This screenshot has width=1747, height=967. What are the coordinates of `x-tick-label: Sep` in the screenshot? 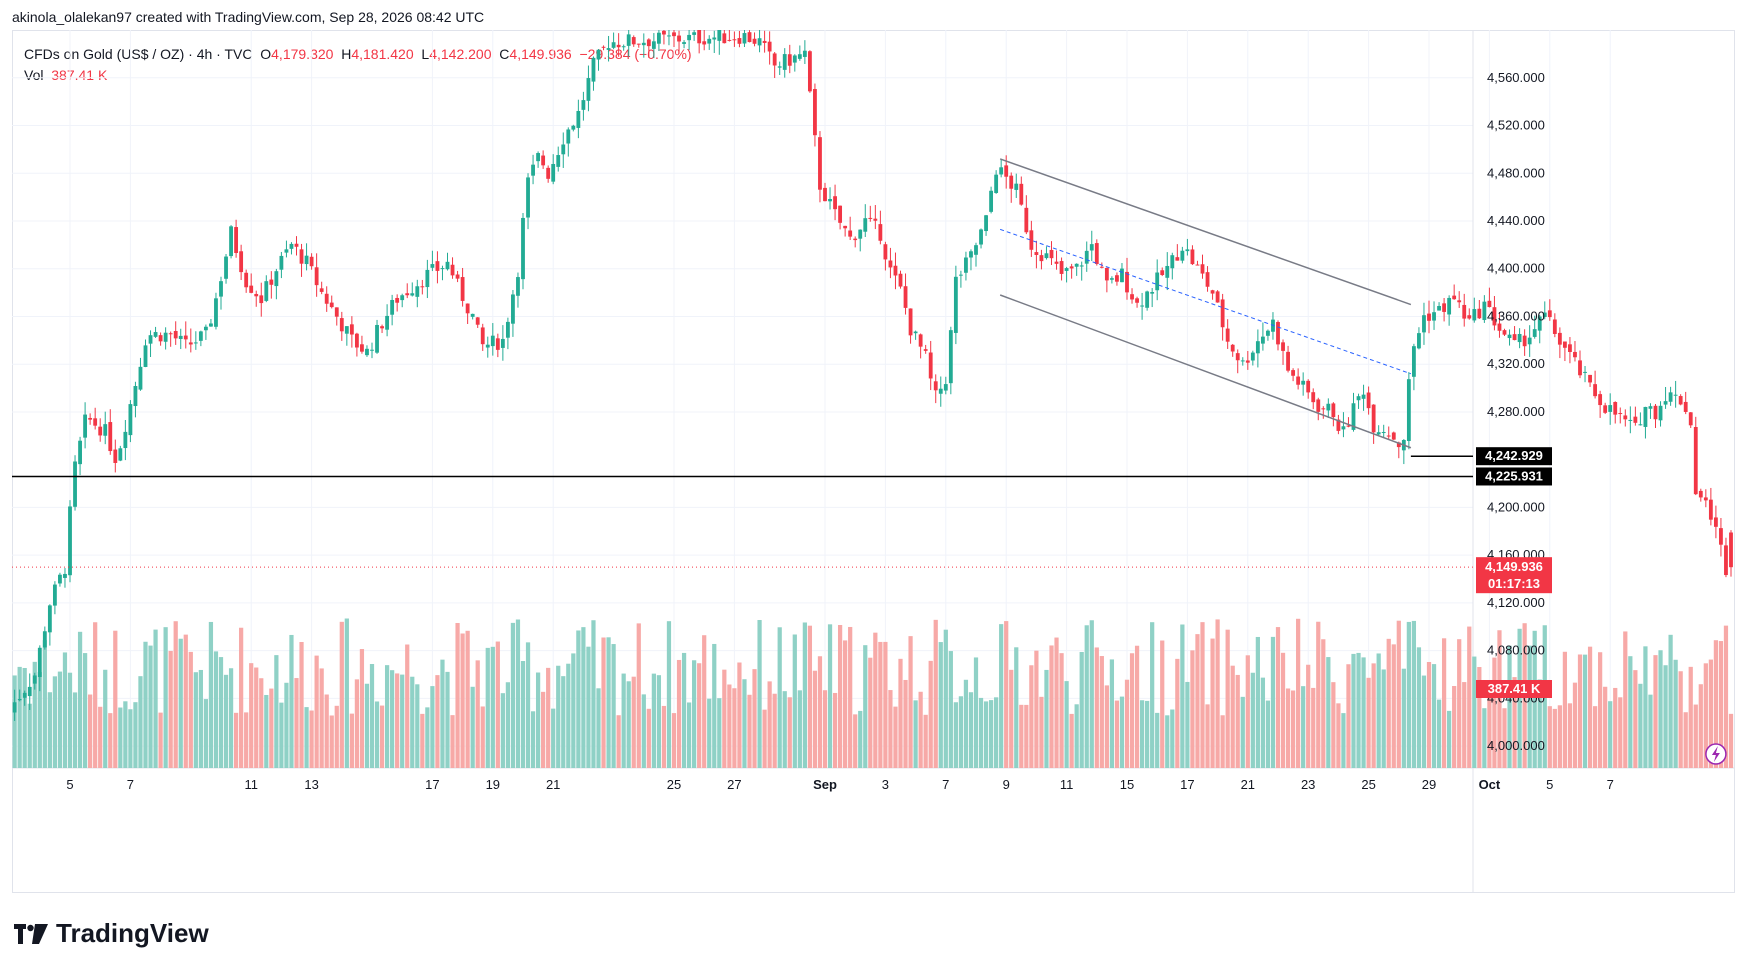 It's located at (825, 784).